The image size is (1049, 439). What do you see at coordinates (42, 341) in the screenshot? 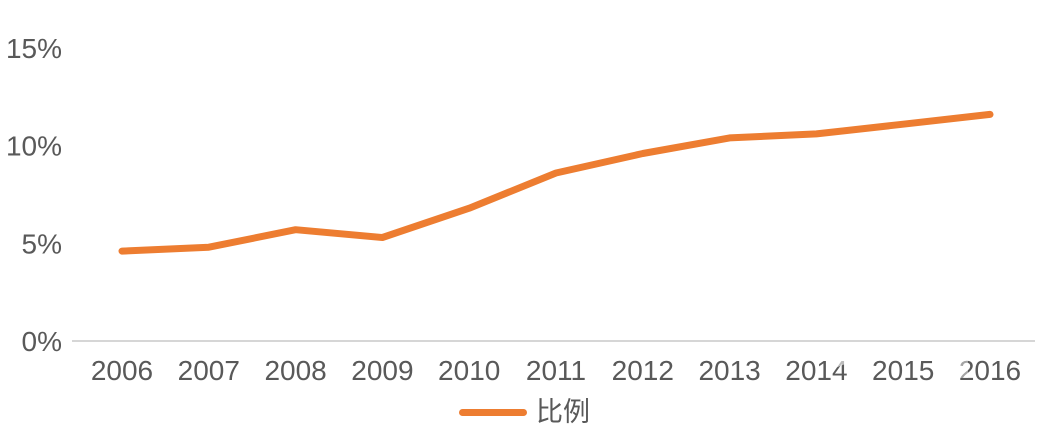
I see `y-axis-tick-label: 0%` at bounding box center [42, 341].